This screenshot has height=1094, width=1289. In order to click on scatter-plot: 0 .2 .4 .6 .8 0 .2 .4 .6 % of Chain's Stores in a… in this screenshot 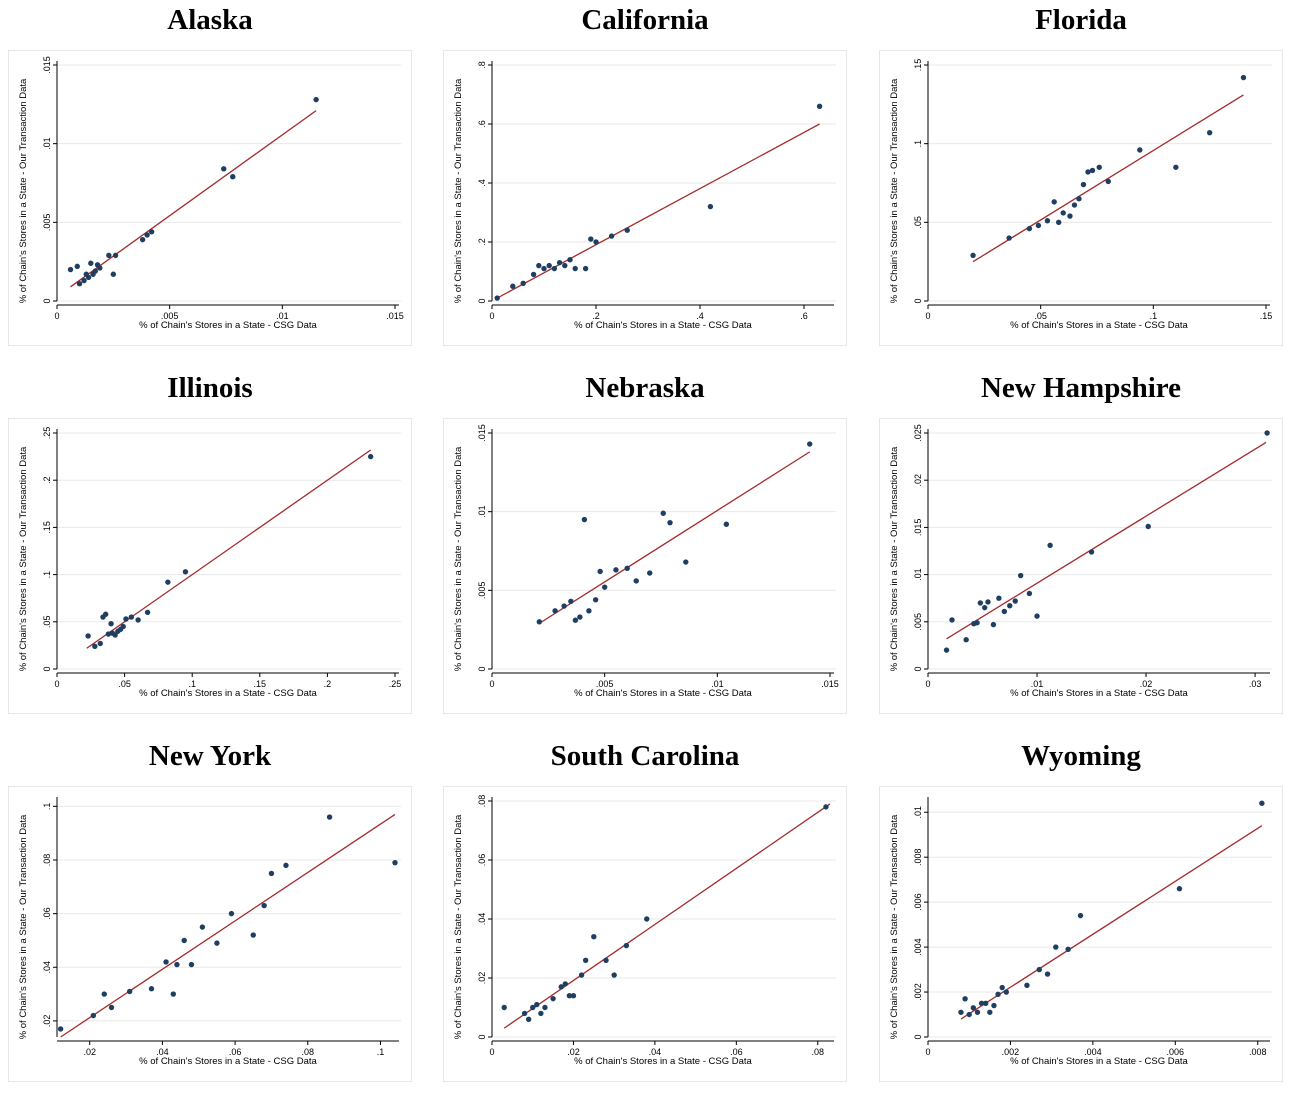, I will do `click(644, 196)`.